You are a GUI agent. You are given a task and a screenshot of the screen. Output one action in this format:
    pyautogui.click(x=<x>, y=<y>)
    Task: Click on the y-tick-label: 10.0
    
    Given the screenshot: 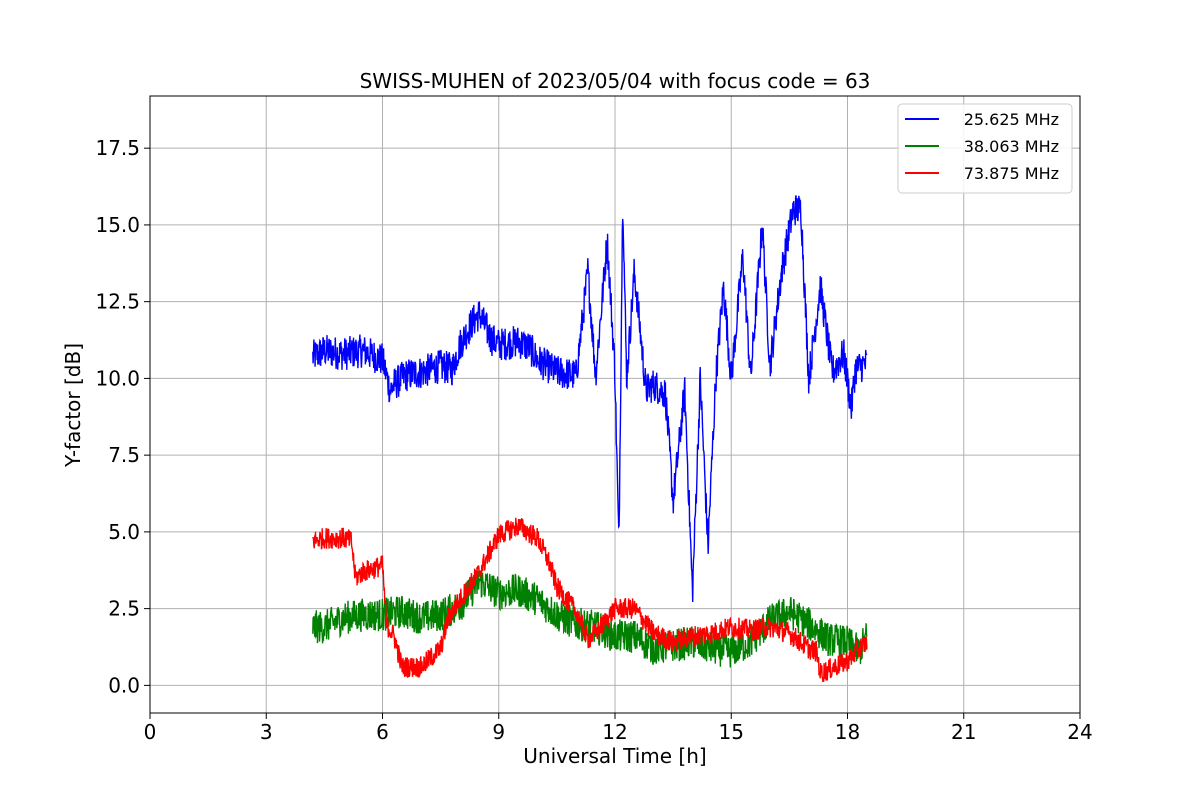 What is the action you would take?
    pyautogui.click(x=117, y=378)
    